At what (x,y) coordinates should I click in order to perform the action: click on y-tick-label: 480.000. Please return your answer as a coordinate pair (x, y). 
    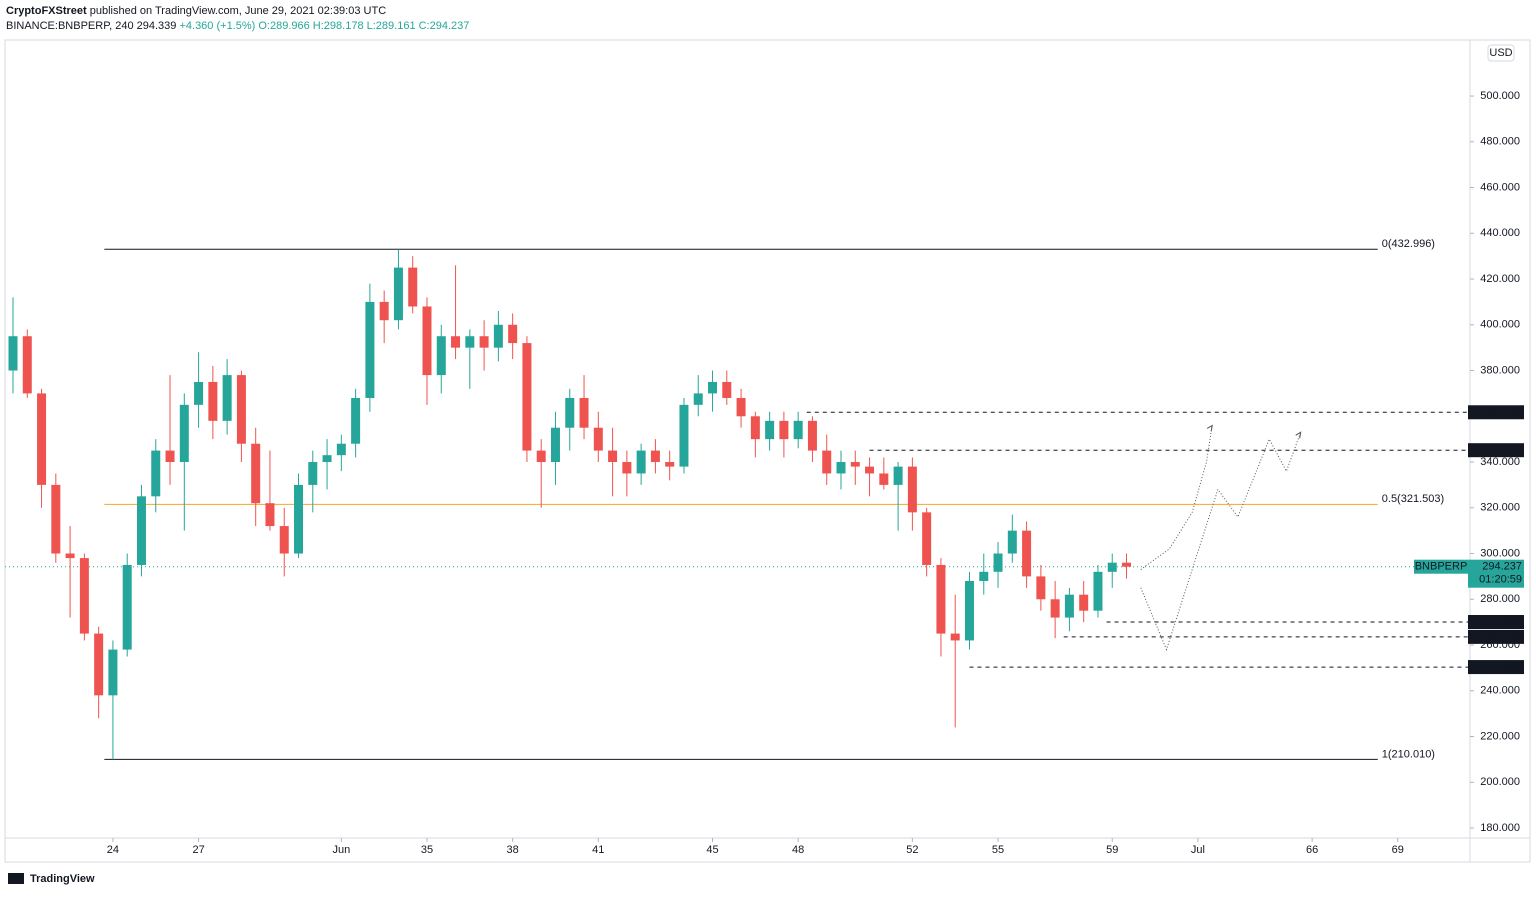
    Looking at the image, I should click on (1500, 142).